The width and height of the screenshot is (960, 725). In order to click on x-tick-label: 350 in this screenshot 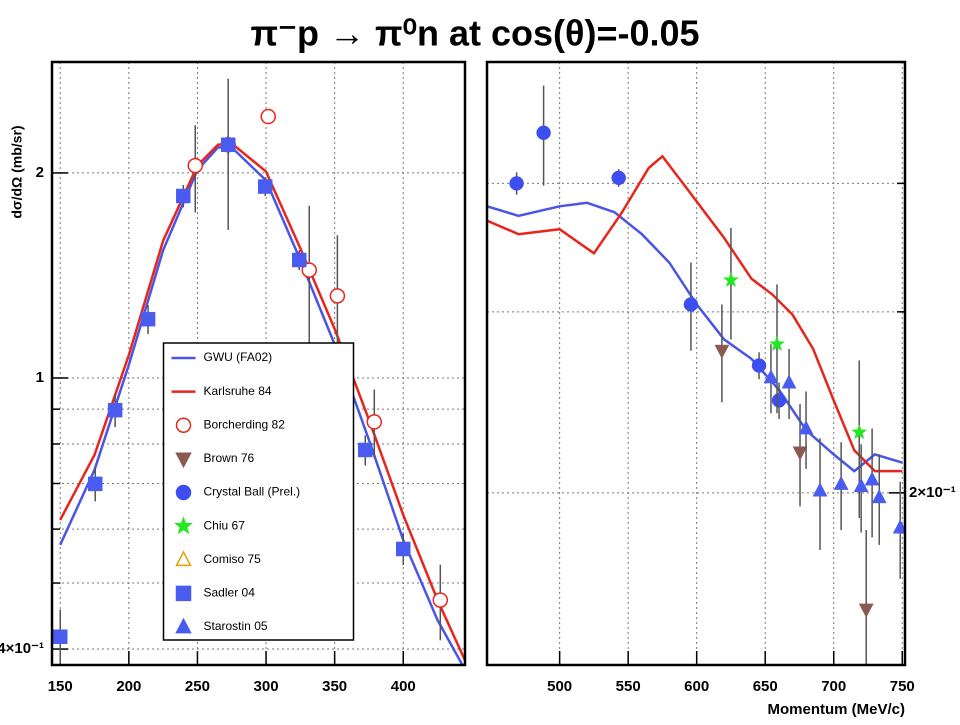, I will do `click(334, 686)`.